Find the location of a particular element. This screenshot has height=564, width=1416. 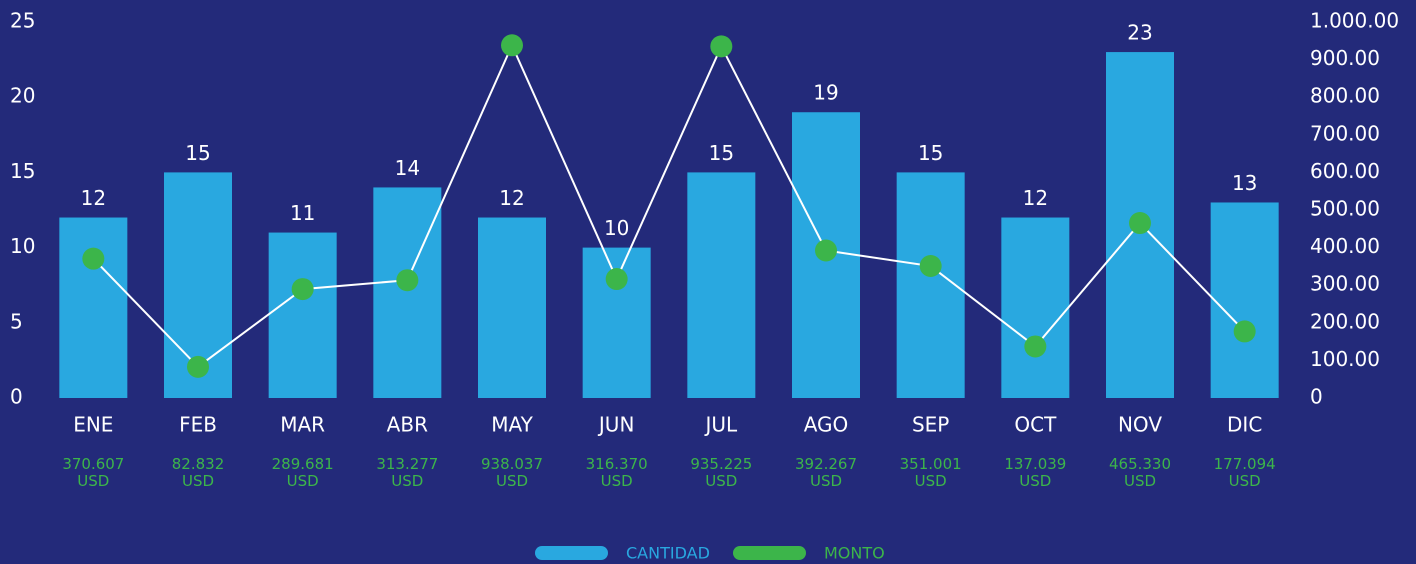

y-tick-label: 25 is located at coordinates (22, 21).